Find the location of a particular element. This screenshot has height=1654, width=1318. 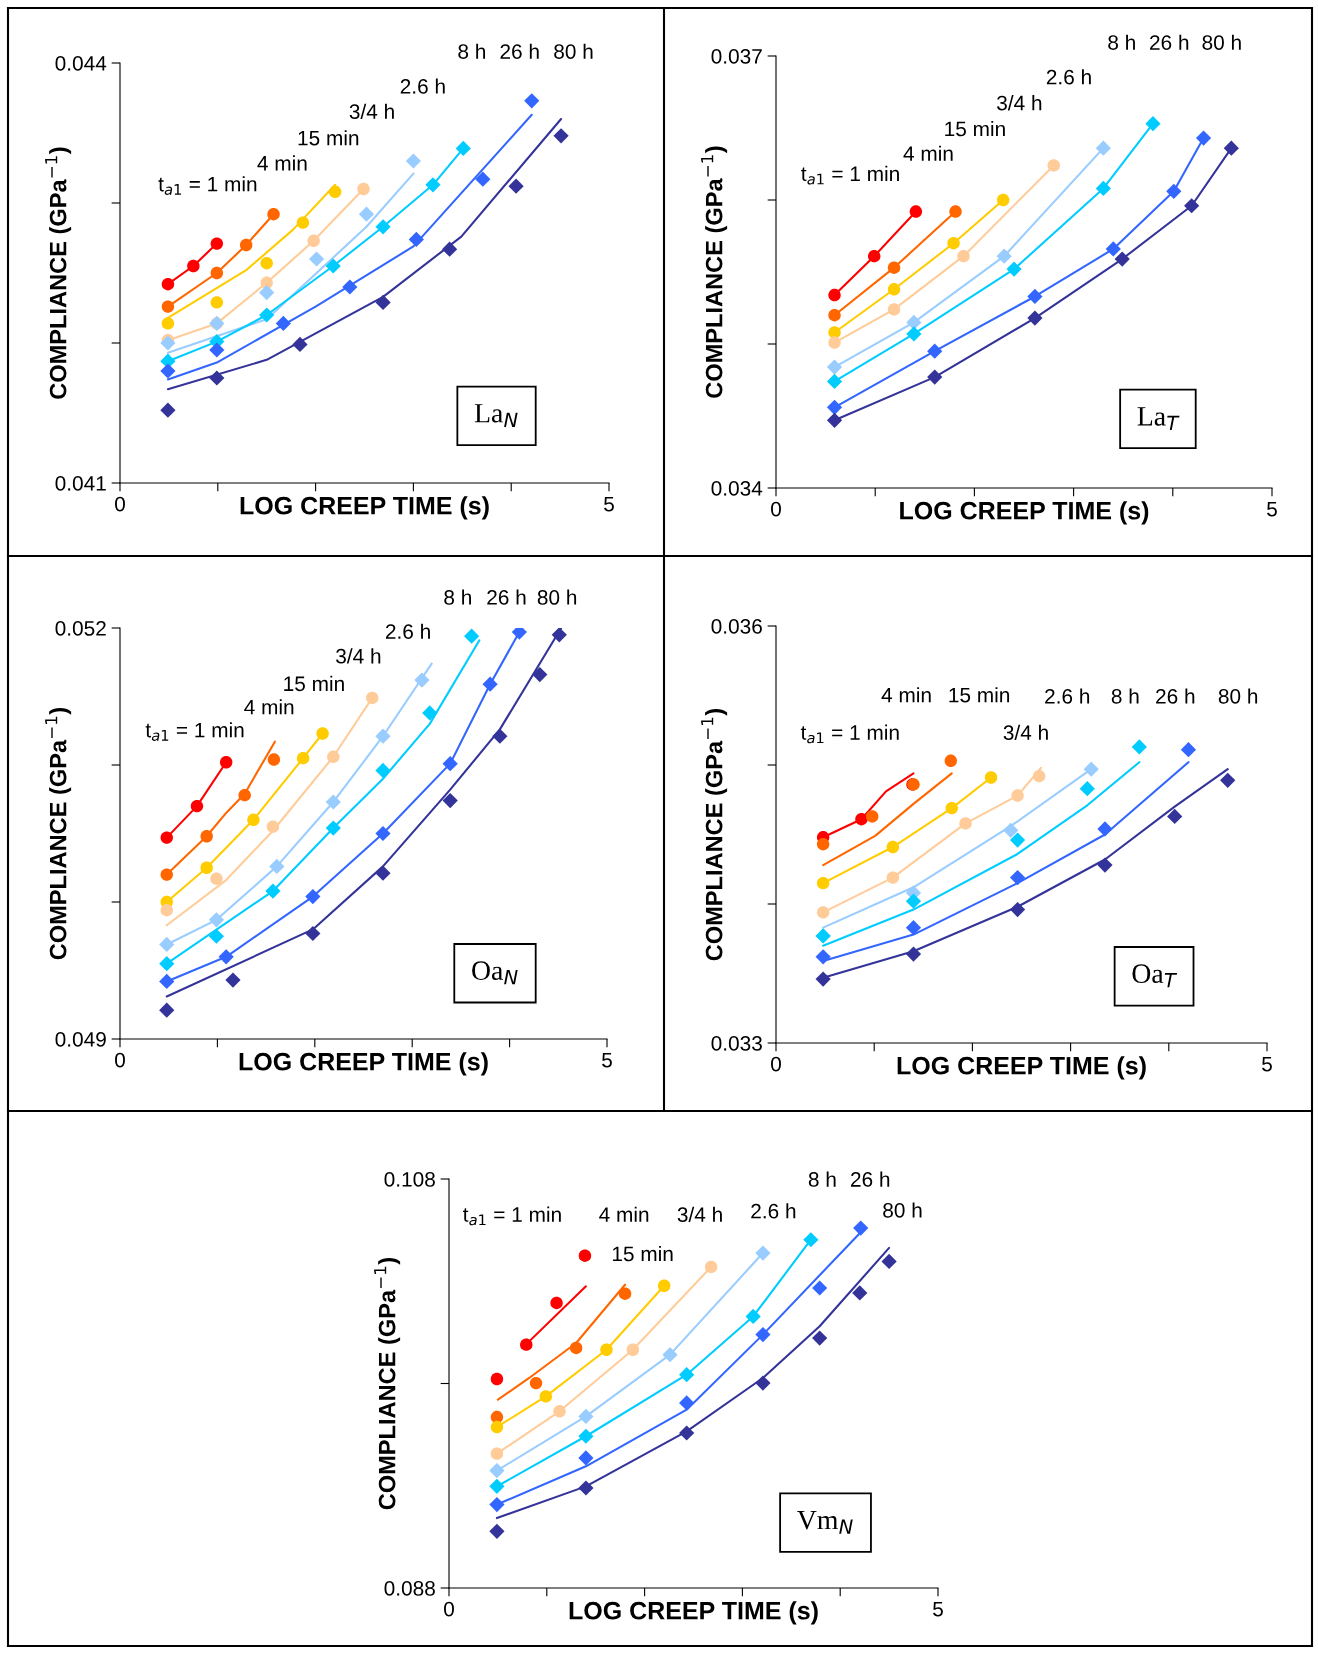

y-tick-label: 0.049 is located at coordinates (80, 1039).